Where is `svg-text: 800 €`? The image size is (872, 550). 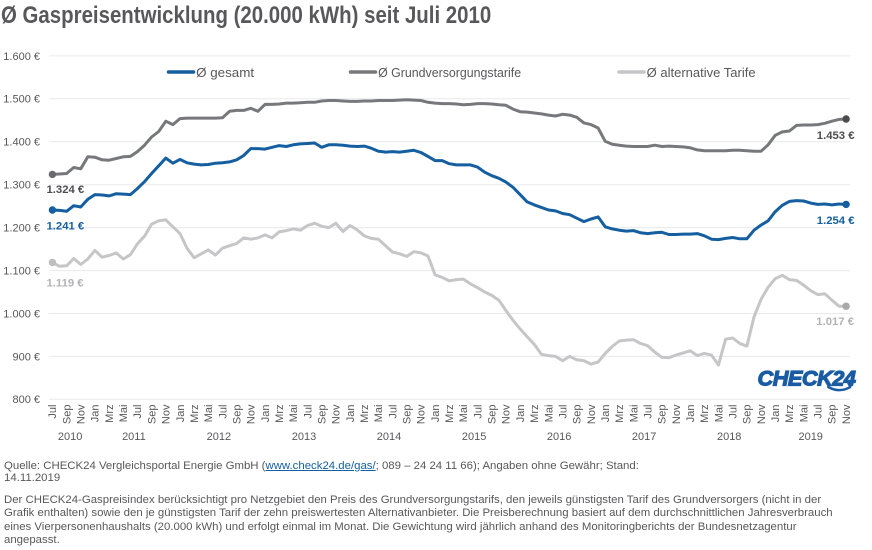 svg-text: 800 € is located at coordinates (26, 400).